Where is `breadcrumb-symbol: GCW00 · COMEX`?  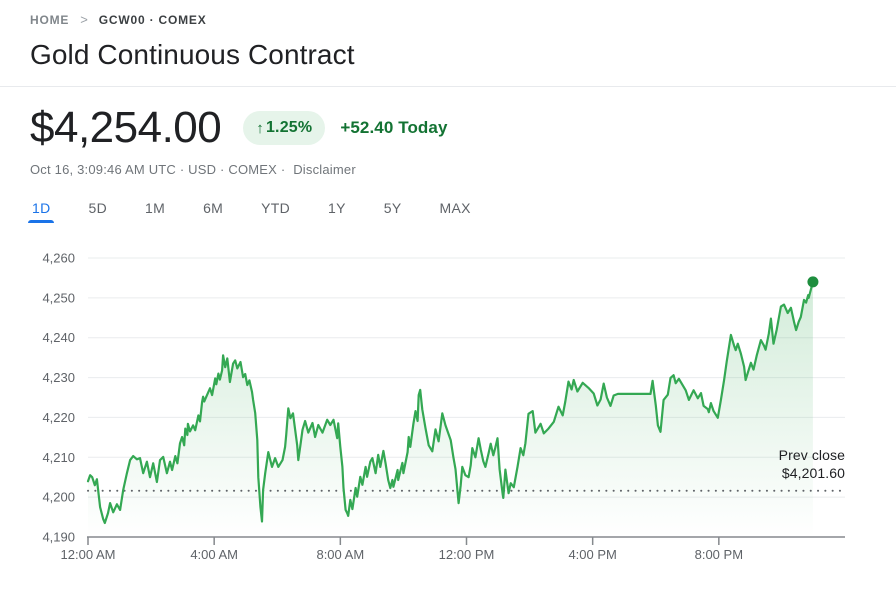 breadcrumb-symbol: GCW00 · COMEX is located at coordinates (152, 19).